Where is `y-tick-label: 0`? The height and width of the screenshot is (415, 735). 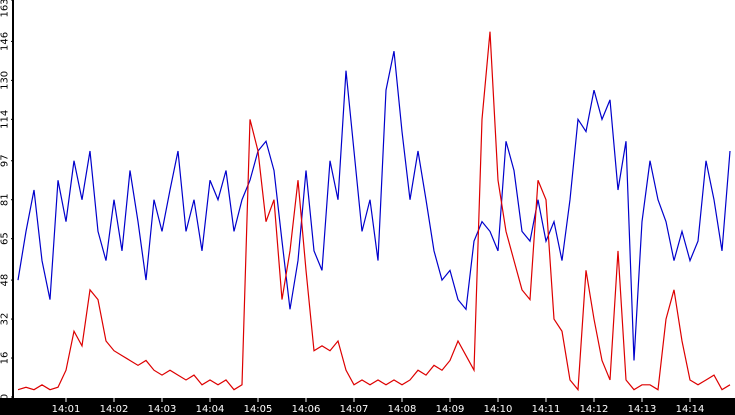
y-tick-label: 0 is located at coordinates (5, 397).